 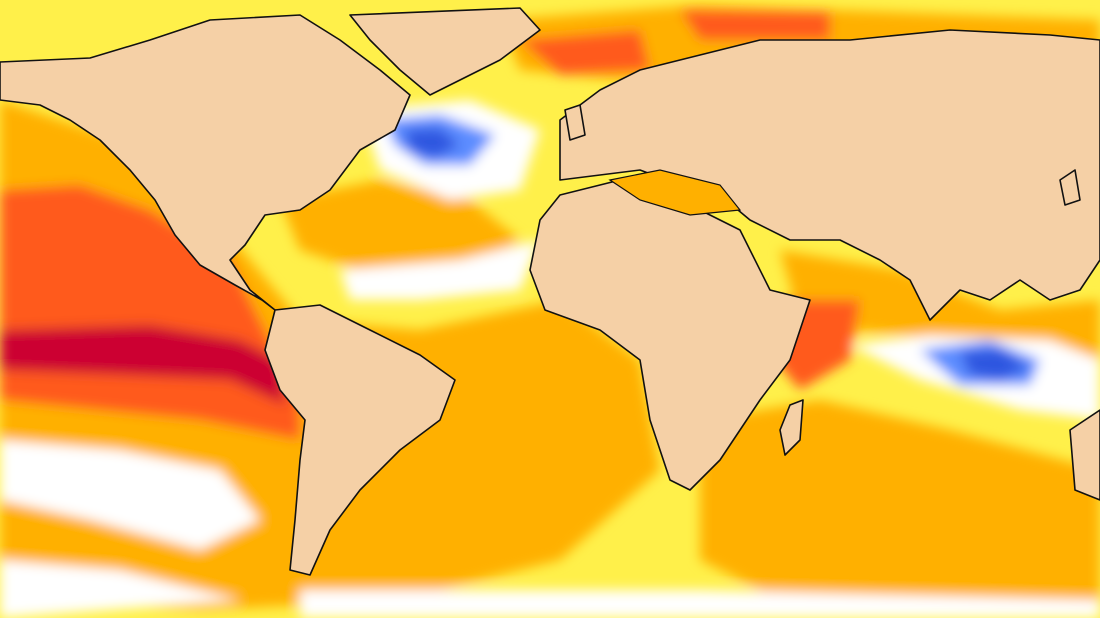 What do you see at coordinates (445, 51) in the screenshot?
I see `greenland` at bounding box center [445, 51].